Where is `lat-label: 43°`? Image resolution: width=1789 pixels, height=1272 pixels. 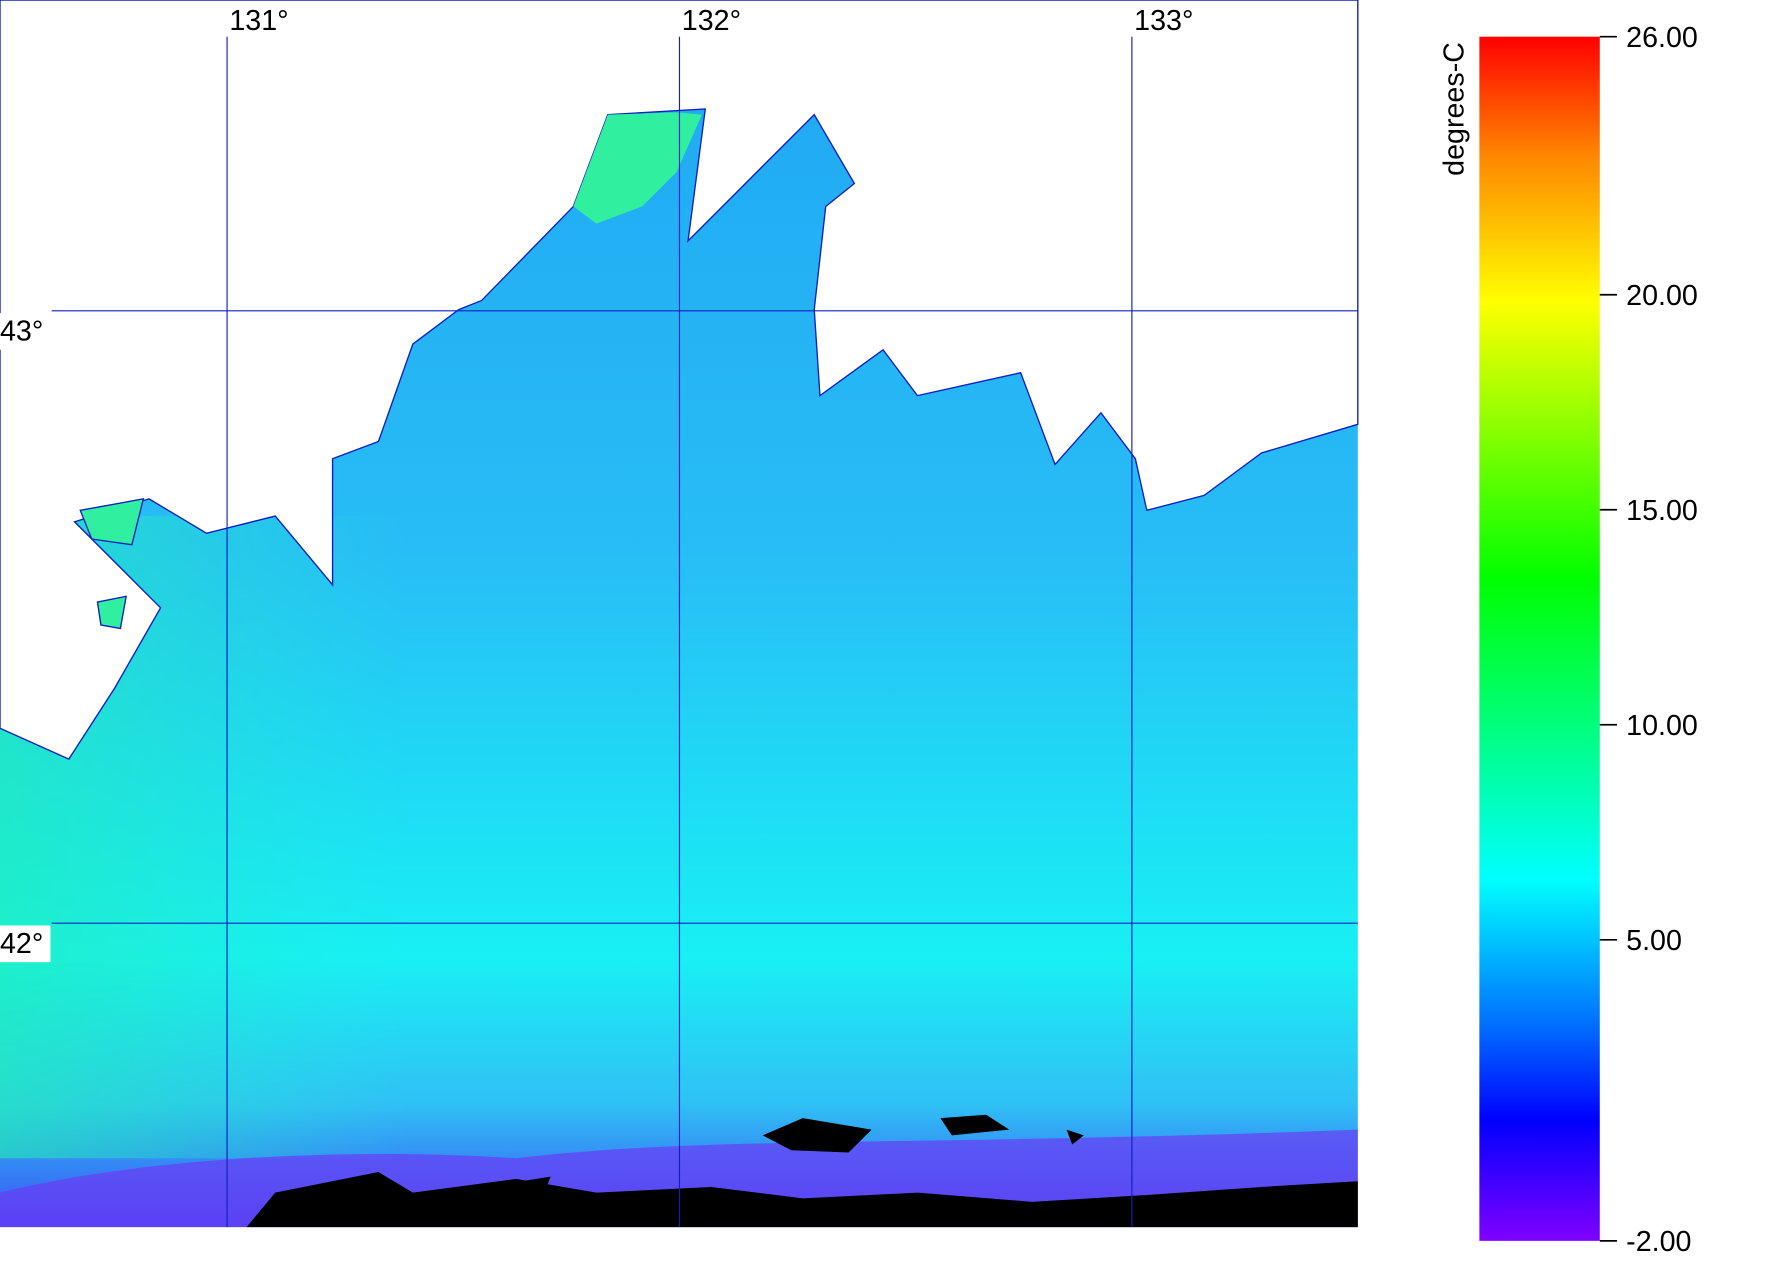
lat-label: 43° is located at coordinates (21, 332).